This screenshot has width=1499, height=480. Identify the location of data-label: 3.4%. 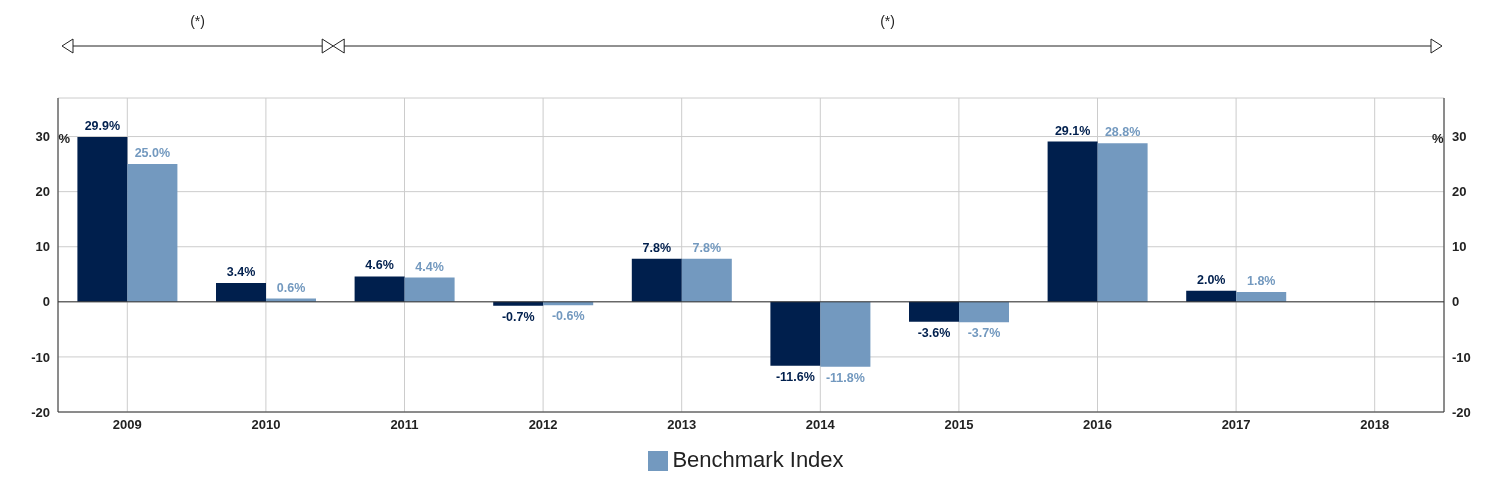
(241, 272).